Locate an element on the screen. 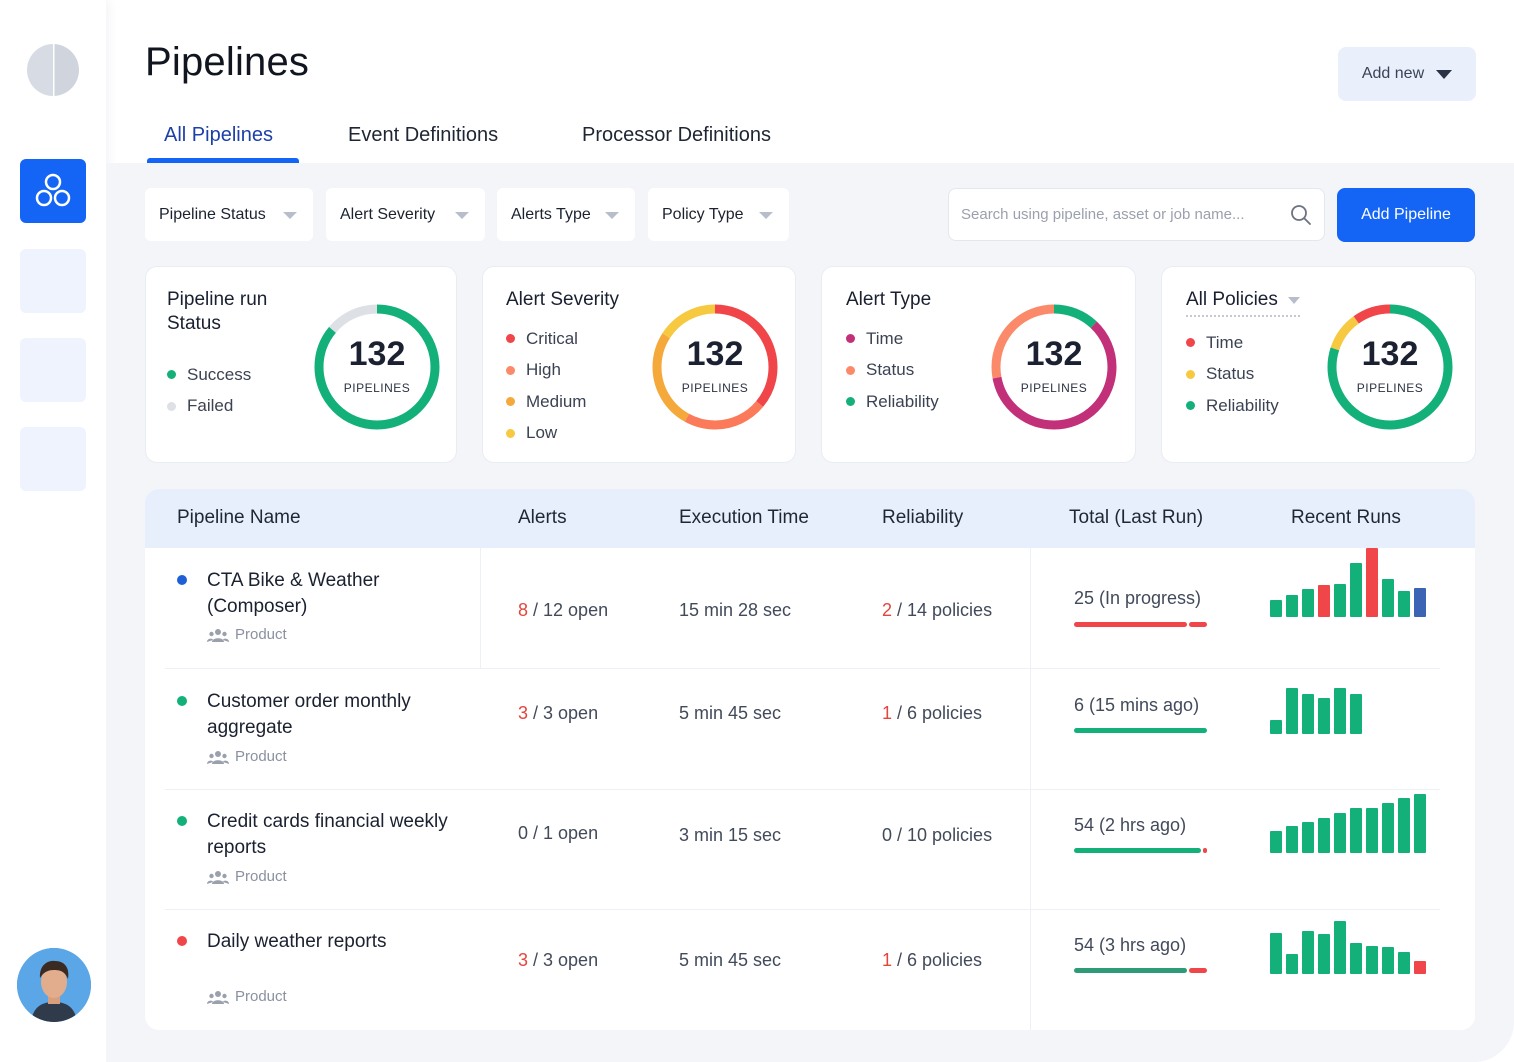  col-execution-time: Execution Time is located at coordinates (744, 517).